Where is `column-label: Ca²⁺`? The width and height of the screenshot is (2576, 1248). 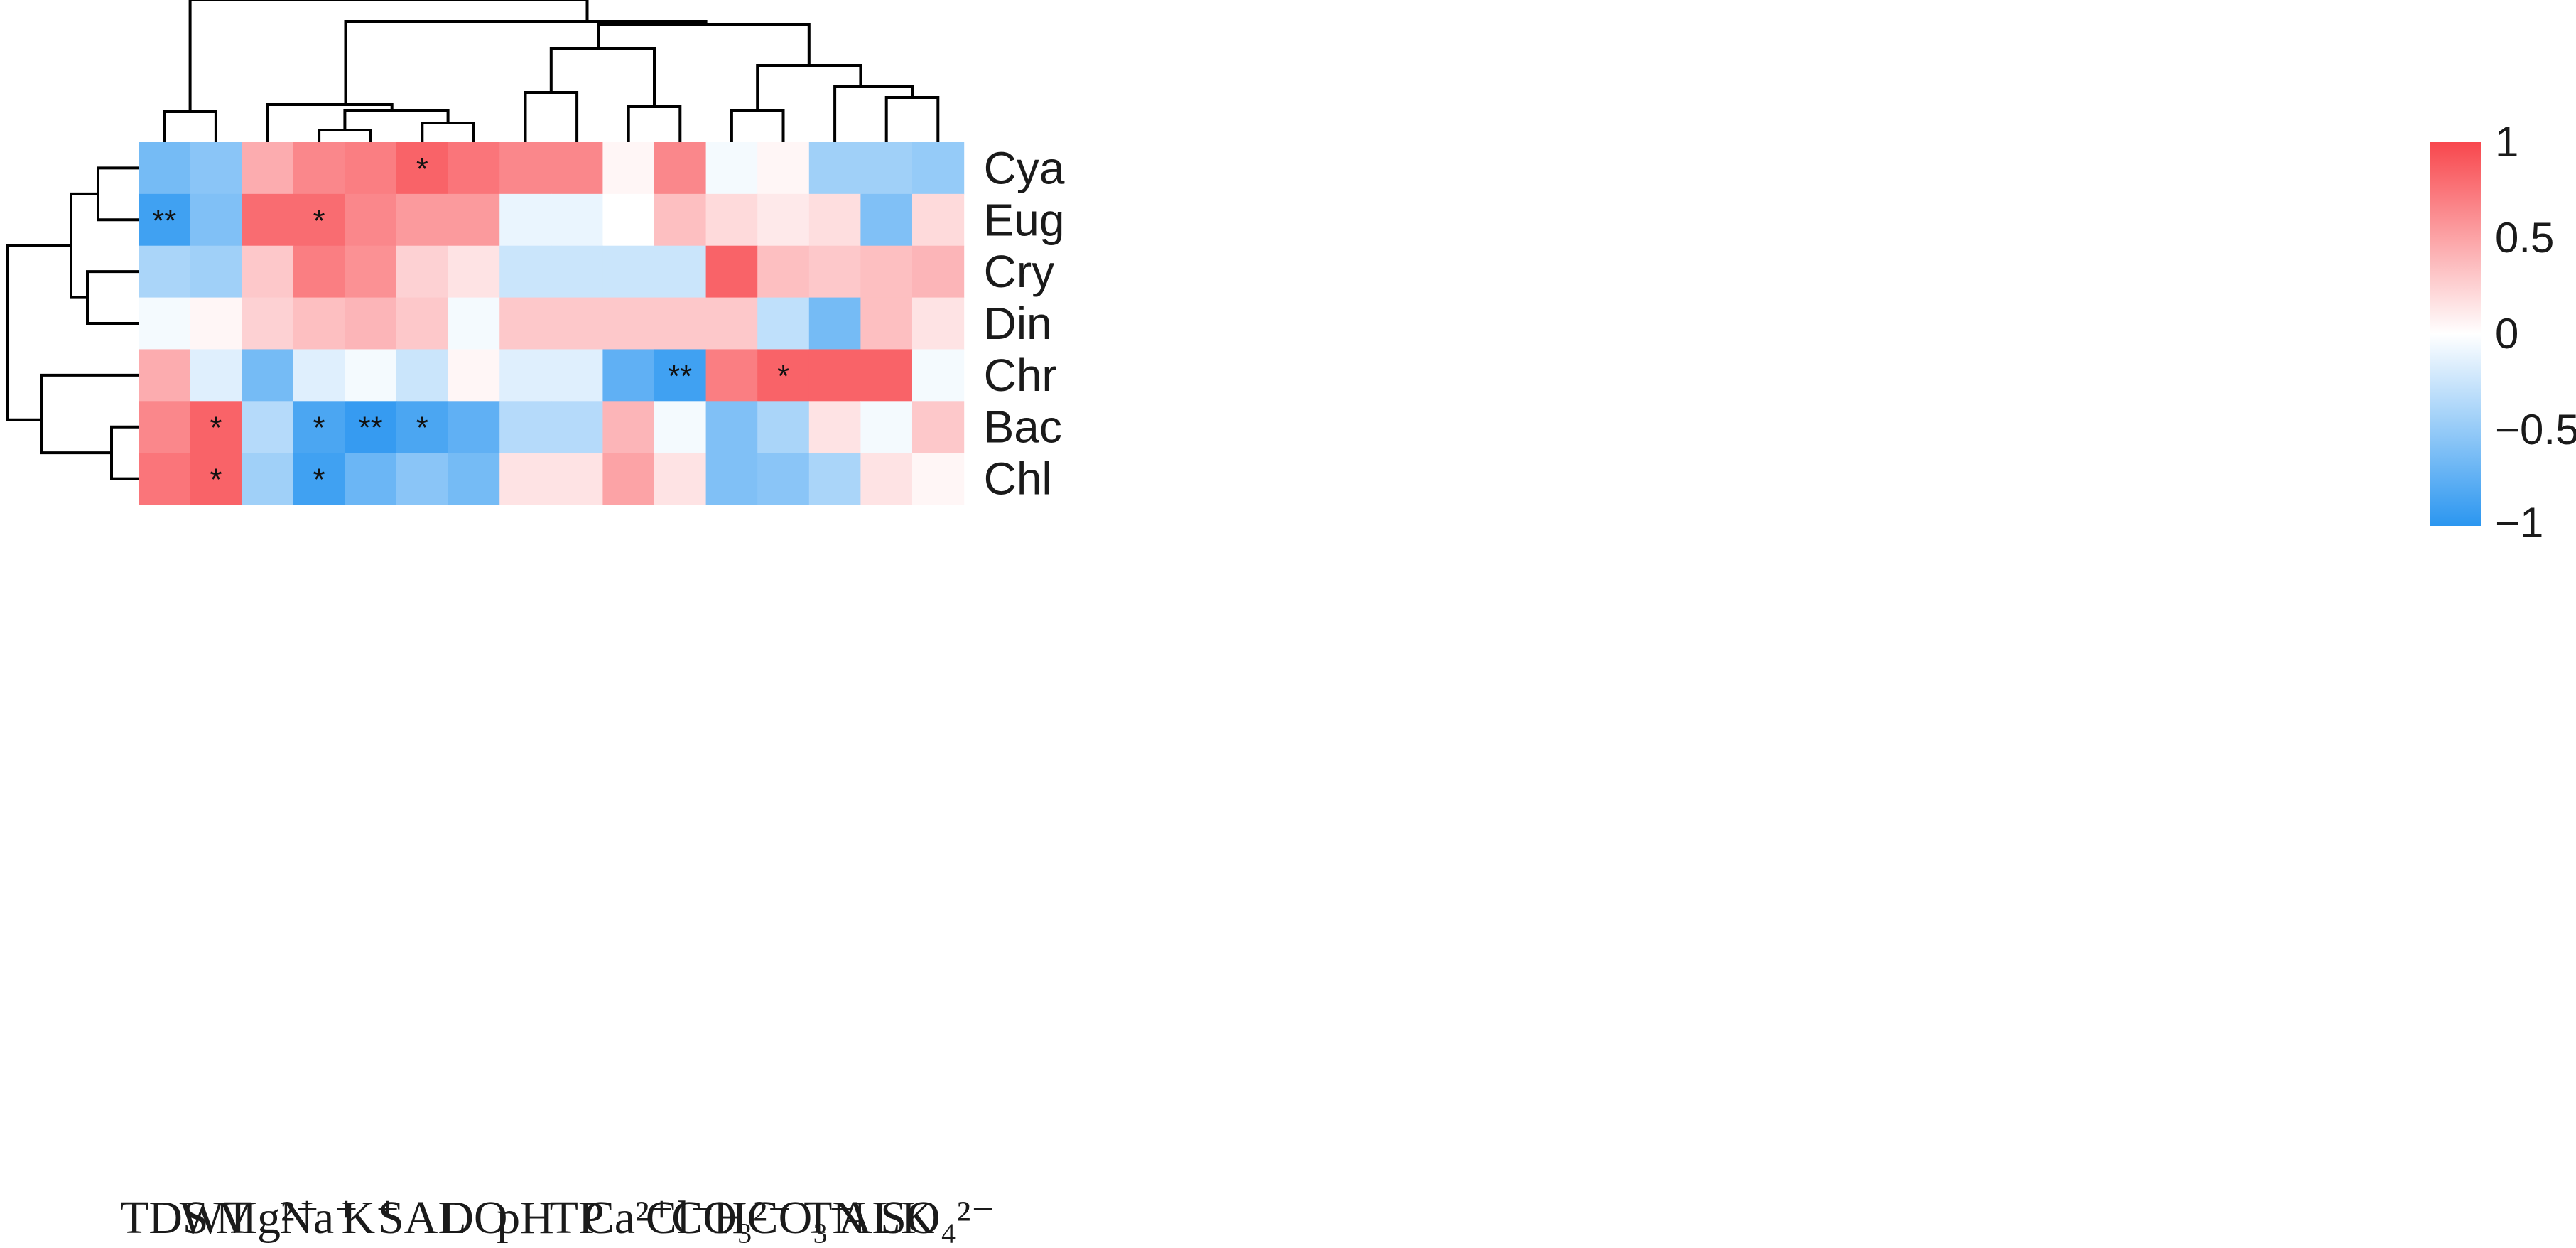
column-label: Ca²⁺ is located at coordinates (628, 1218).